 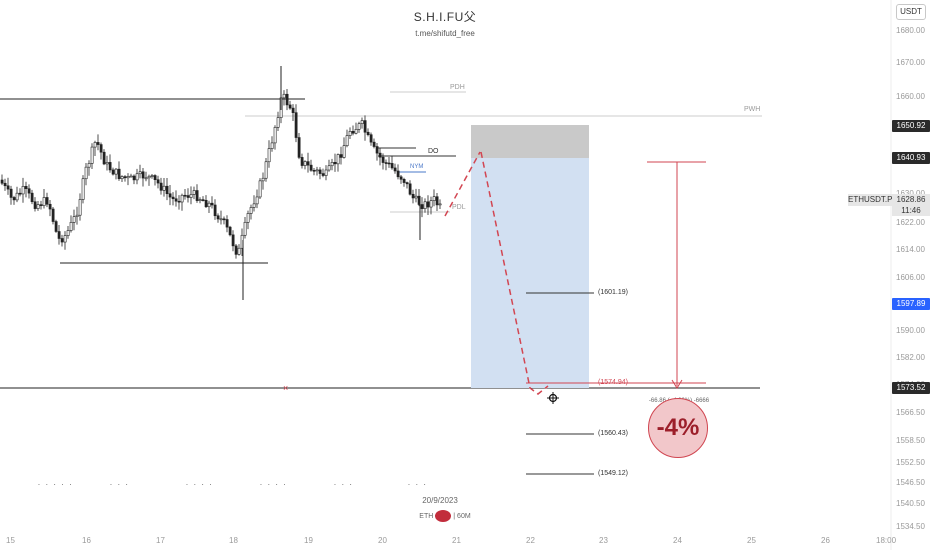 What do you see at coordinates (911, 12) in the screenshot?
I see `currency-selector: USDT` at bounding box center [911, 12].